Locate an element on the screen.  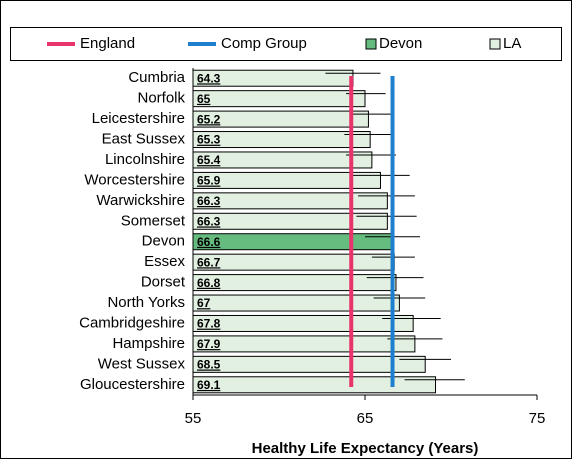
value-label: 69.1 is located at coordinates (209, 385).